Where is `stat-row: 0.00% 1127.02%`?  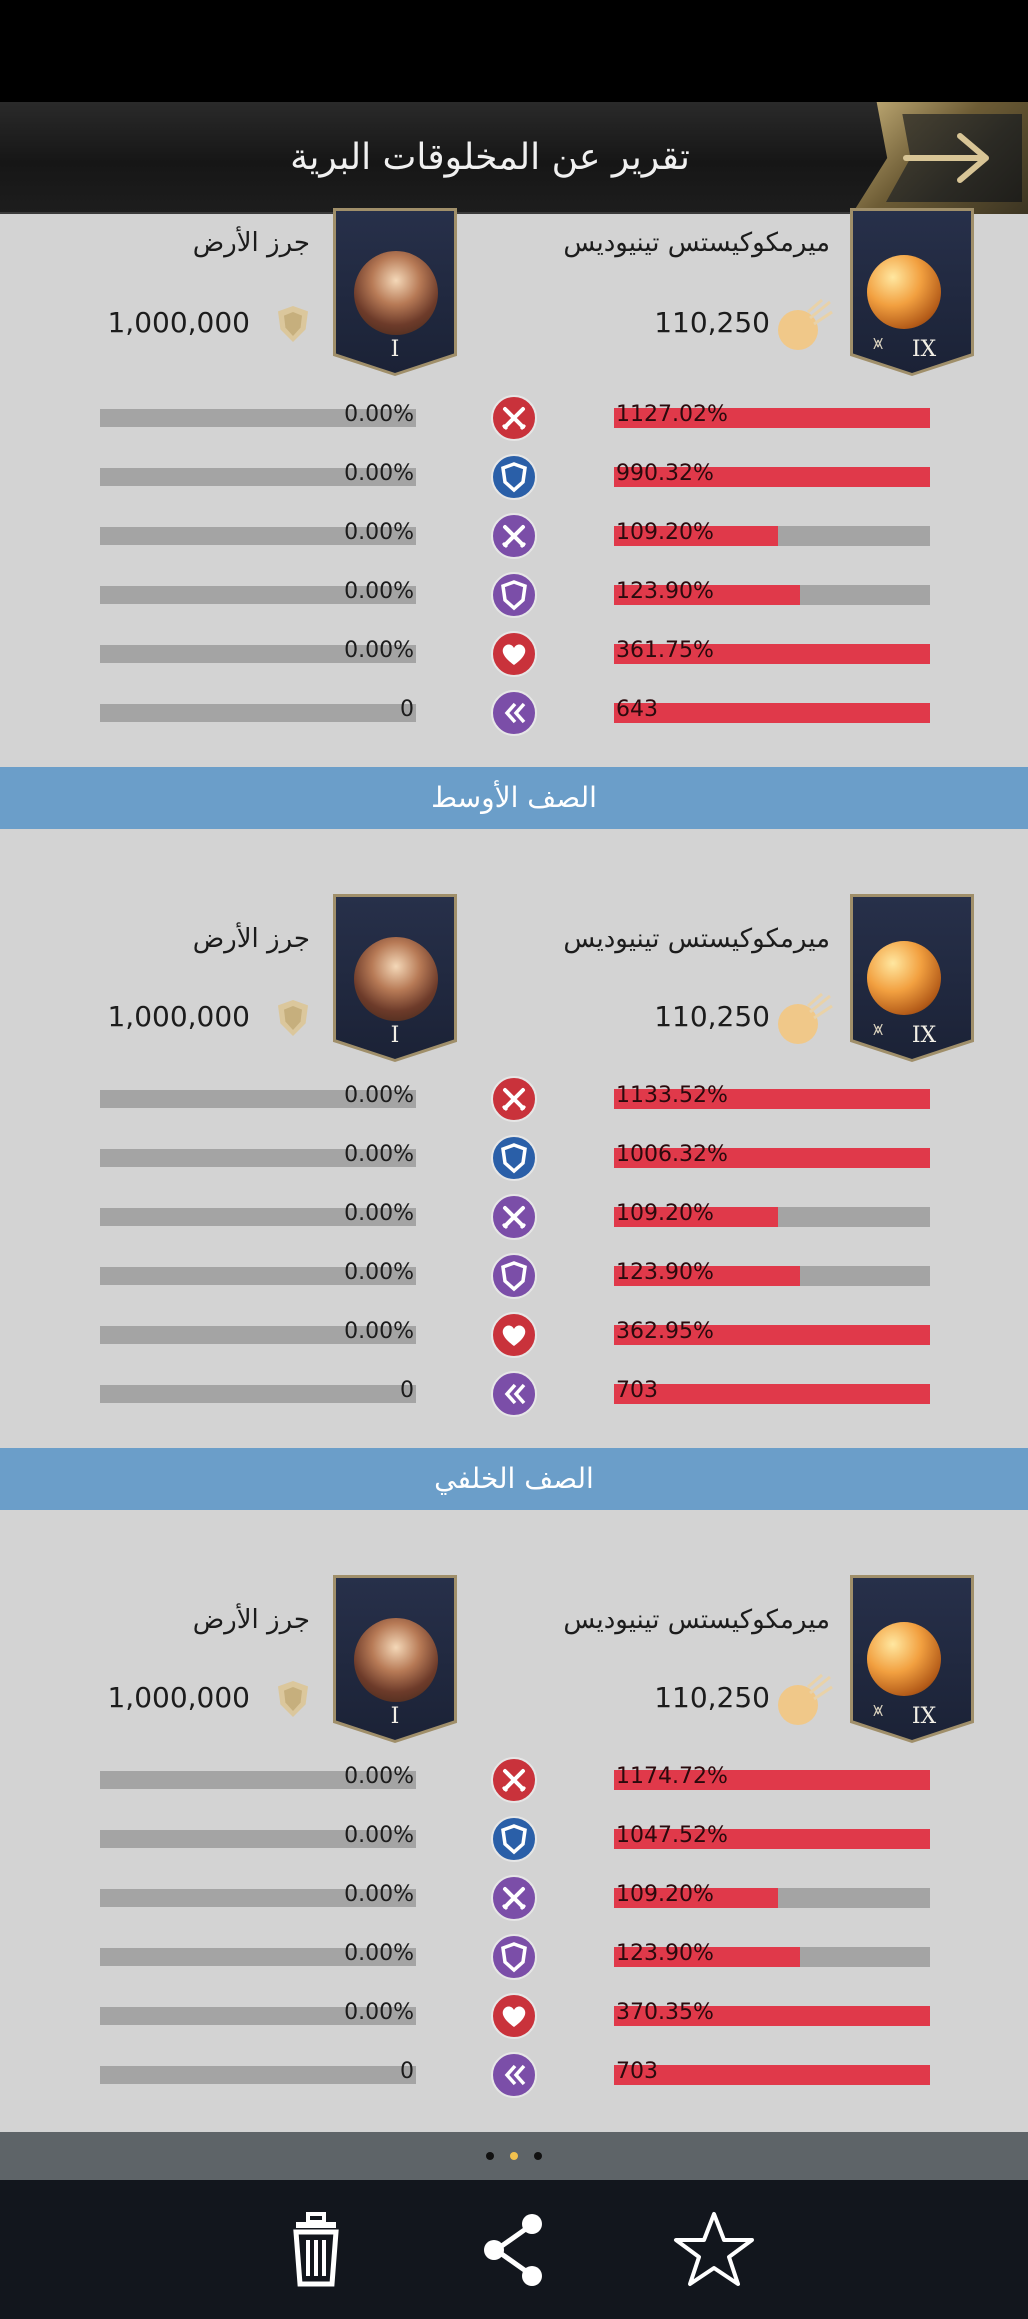
stat-row: 0.00% 1127.02% is located at coordinates (514, 418).